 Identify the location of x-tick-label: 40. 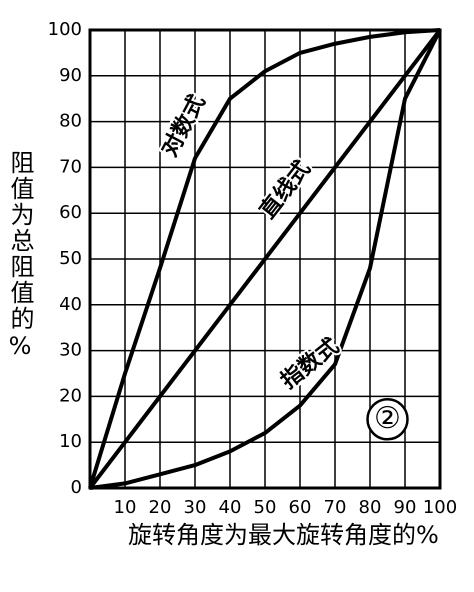
(230, 507).